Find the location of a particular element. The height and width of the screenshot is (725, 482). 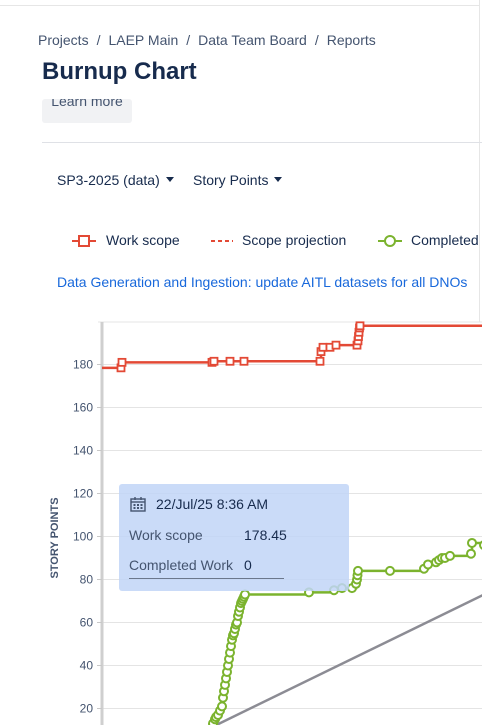

tooltip-label-work-scope: Work scope is located at coordinates (166, 535).